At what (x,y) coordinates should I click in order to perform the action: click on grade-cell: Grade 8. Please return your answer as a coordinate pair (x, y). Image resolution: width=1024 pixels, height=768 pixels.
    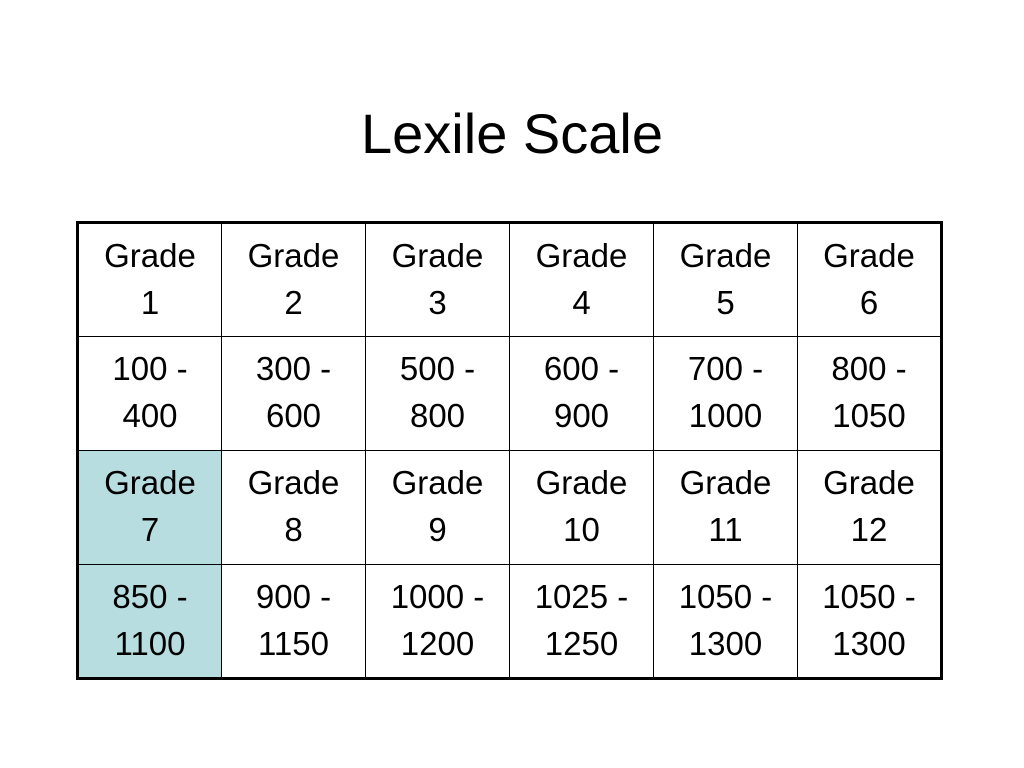
    Looking at the image, I should click on (293, 507).